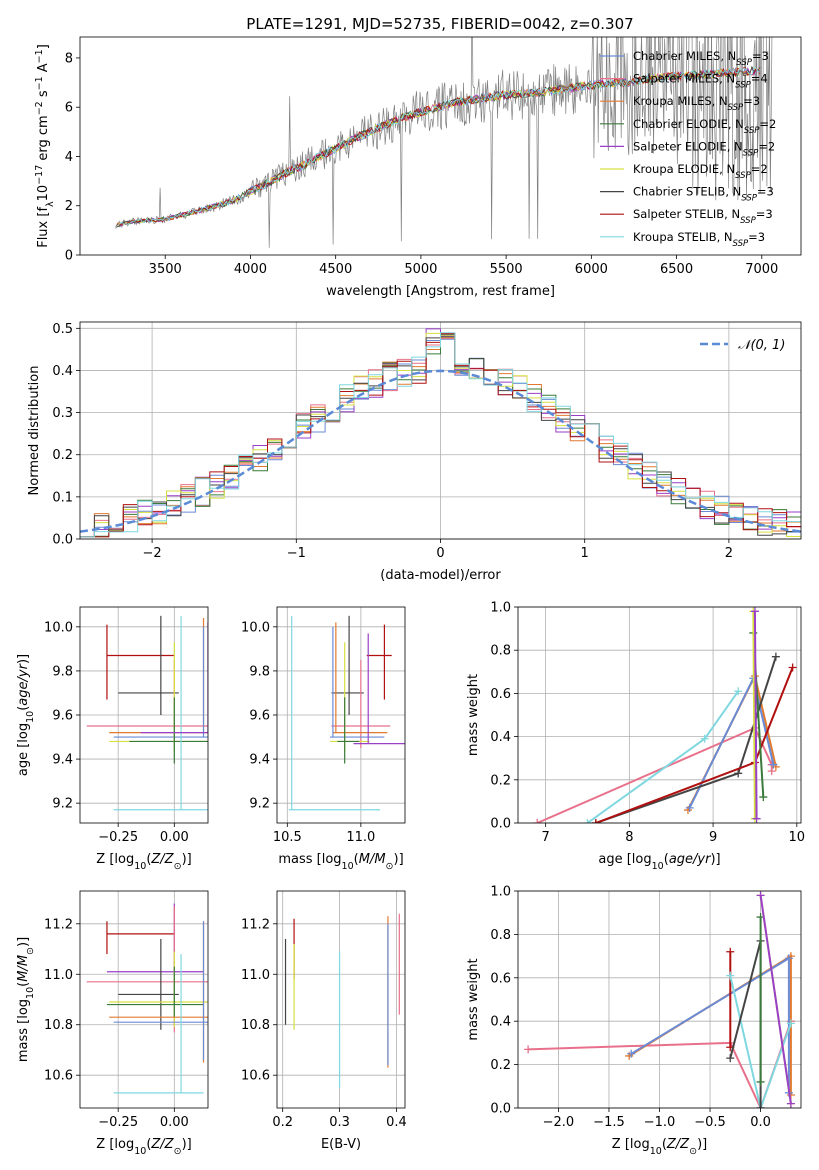 The height and width of the screenshot is (1170, 819). Describe the element at coordinates (473, 999) in the screenshot. I see `y-axis-label: mass weight` at that location.